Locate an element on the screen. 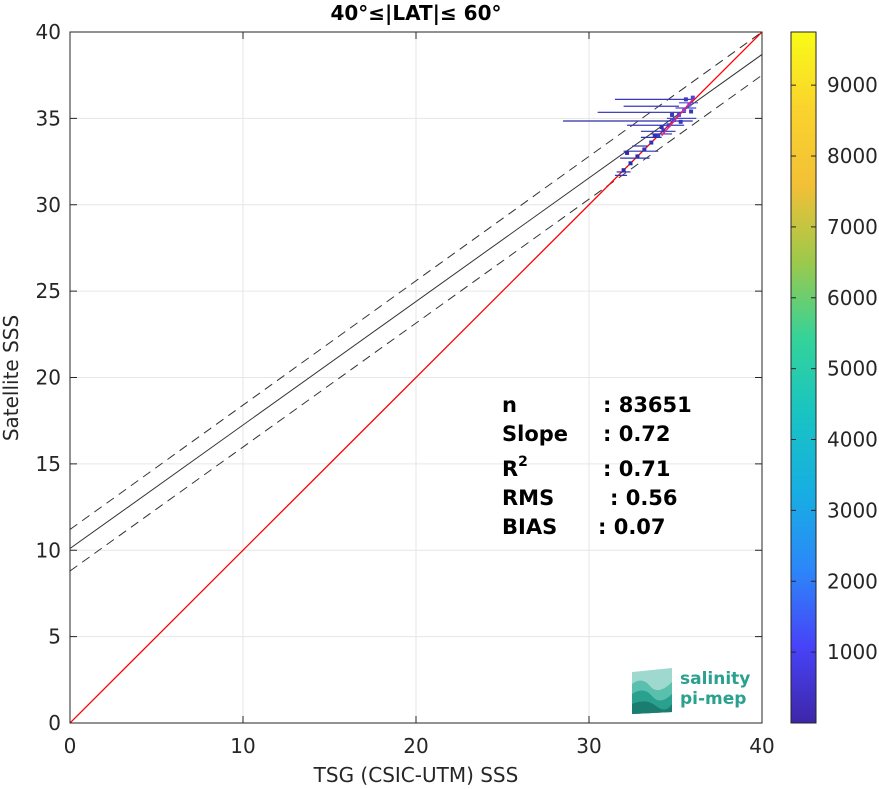  colorbar-ticks: 1000 2000 3000 4000 5000 6000 7000 8000 9000 is located at coordinates (834, 368).